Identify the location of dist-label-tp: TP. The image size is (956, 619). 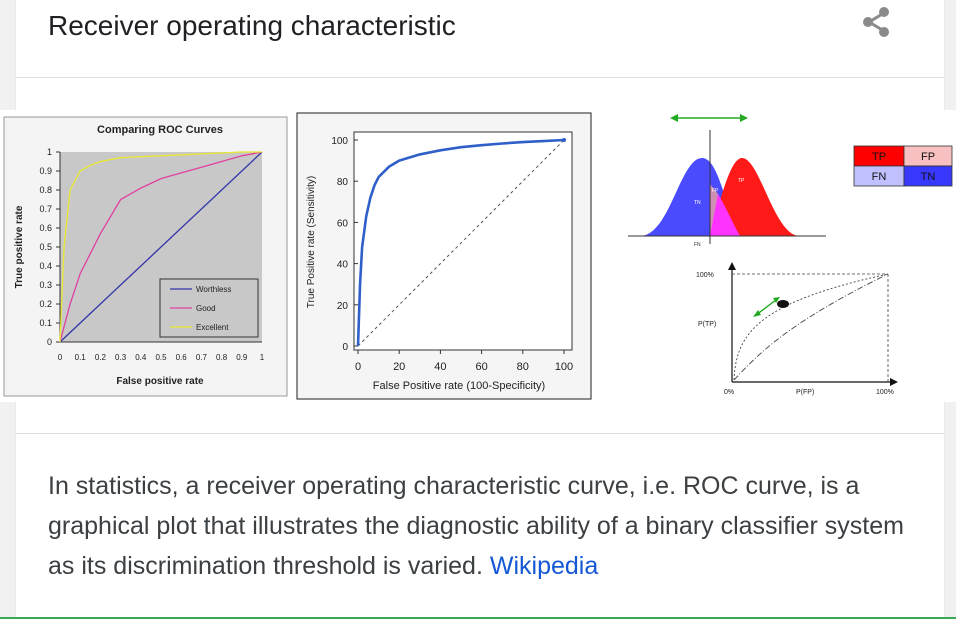
(741, 181).